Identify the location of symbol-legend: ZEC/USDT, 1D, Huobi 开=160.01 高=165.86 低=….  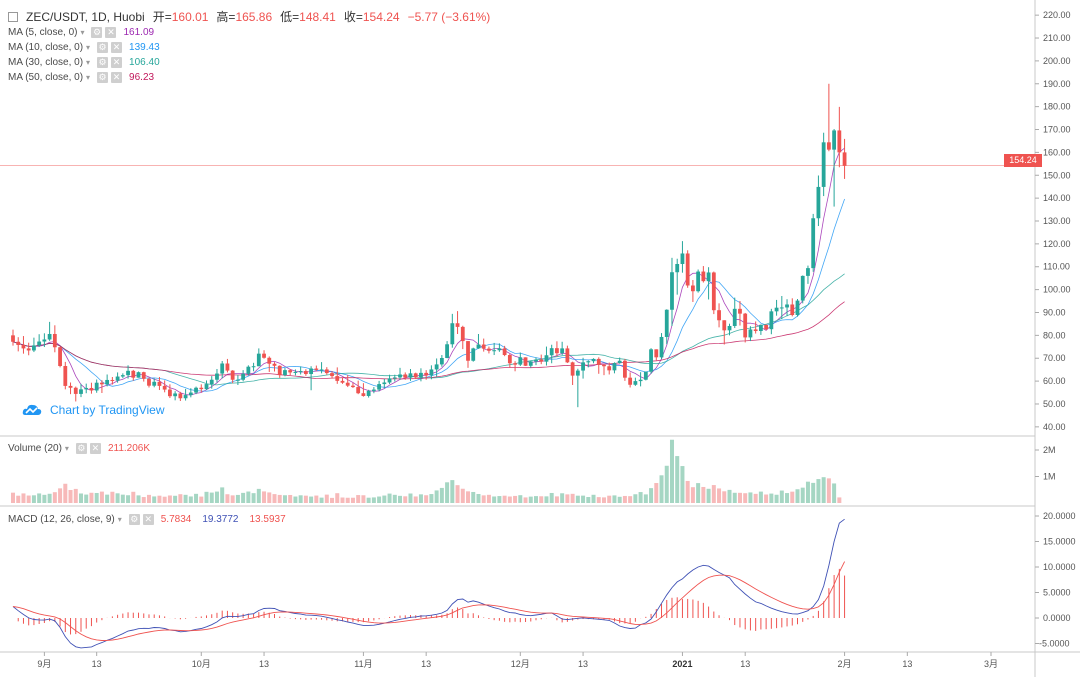
(249, 16).